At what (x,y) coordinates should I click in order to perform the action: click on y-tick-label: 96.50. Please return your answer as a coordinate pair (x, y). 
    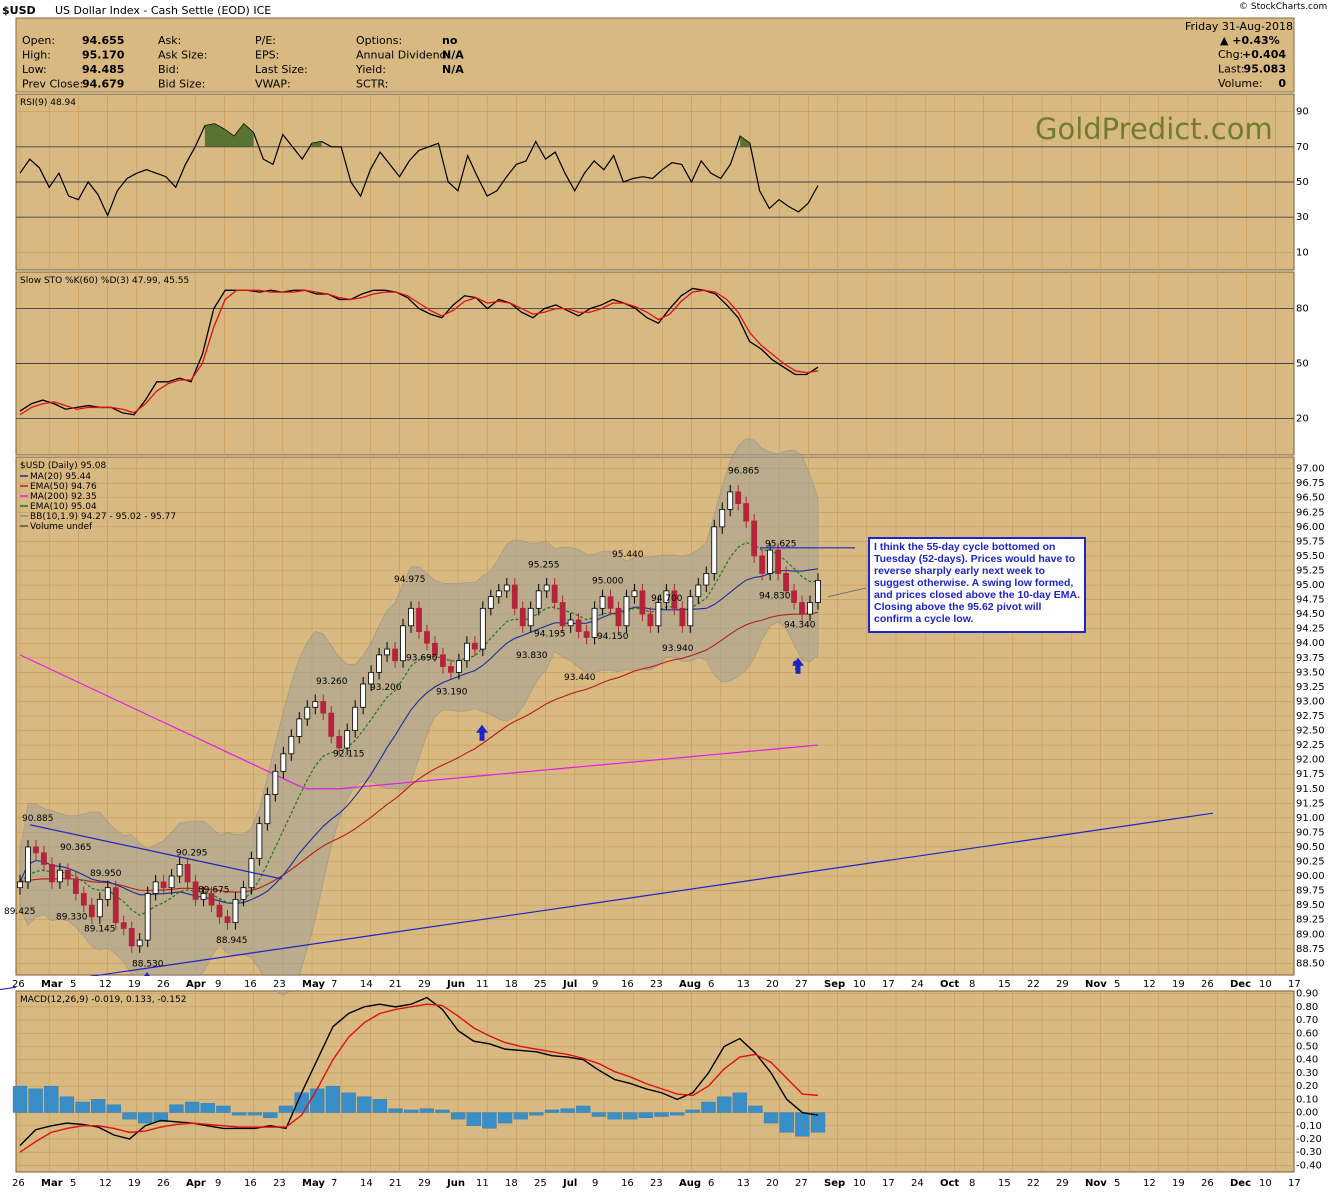
    Looking at the image, I should click on (1310, 498).